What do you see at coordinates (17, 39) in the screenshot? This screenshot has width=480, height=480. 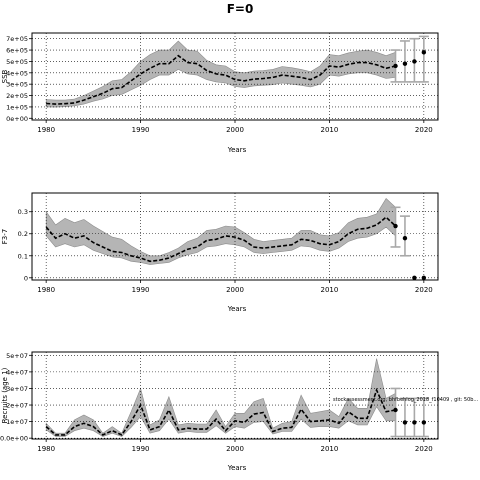 I see `y-tick-label: 7e+05` at bounding box center [17, 39].